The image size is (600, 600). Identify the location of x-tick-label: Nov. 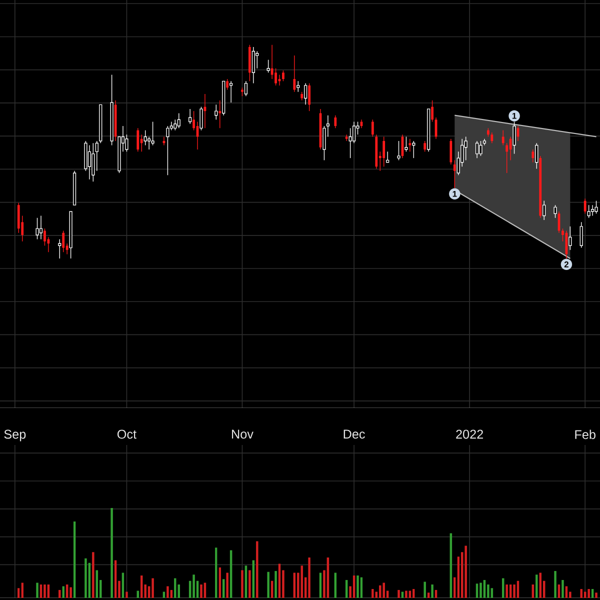
(243, 434).